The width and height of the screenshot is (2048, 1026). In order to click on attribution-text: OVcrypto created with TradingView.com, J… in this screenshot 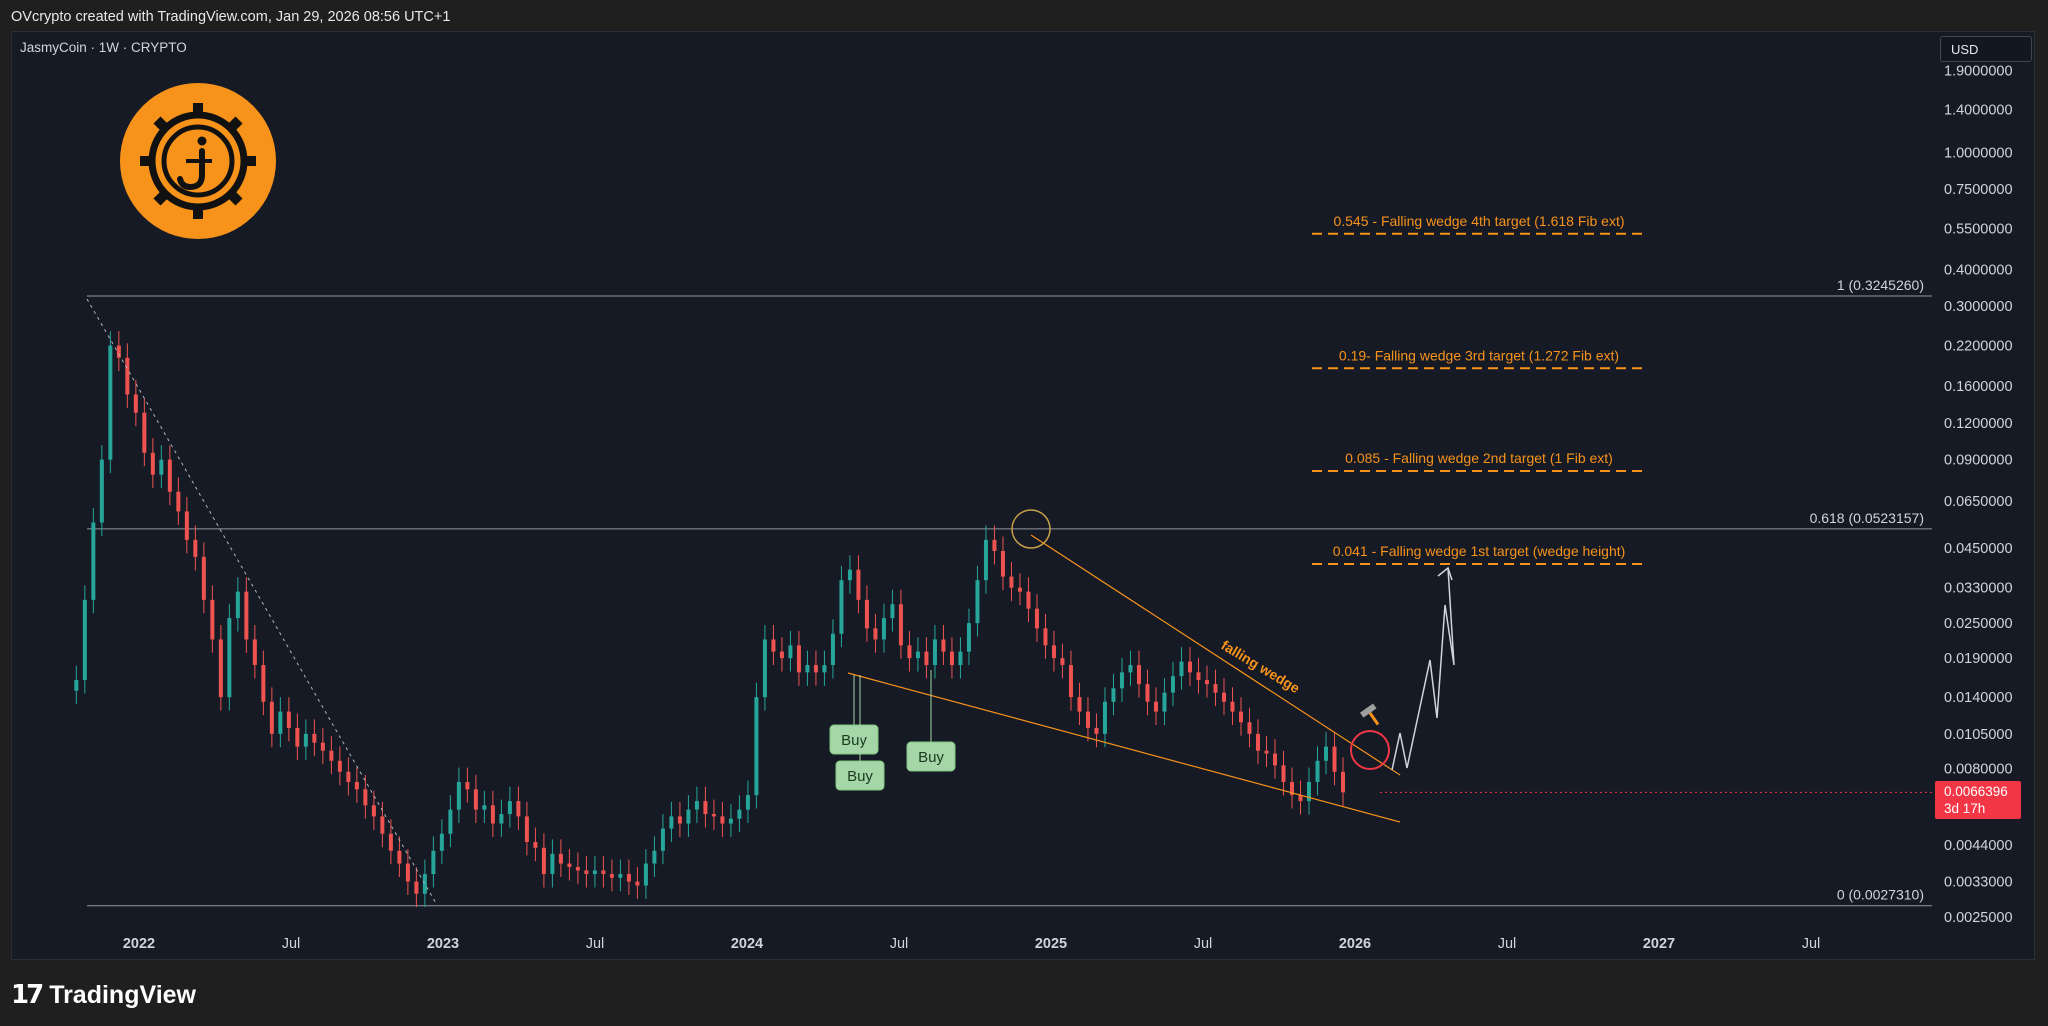, I will do `click(231, 17)`.